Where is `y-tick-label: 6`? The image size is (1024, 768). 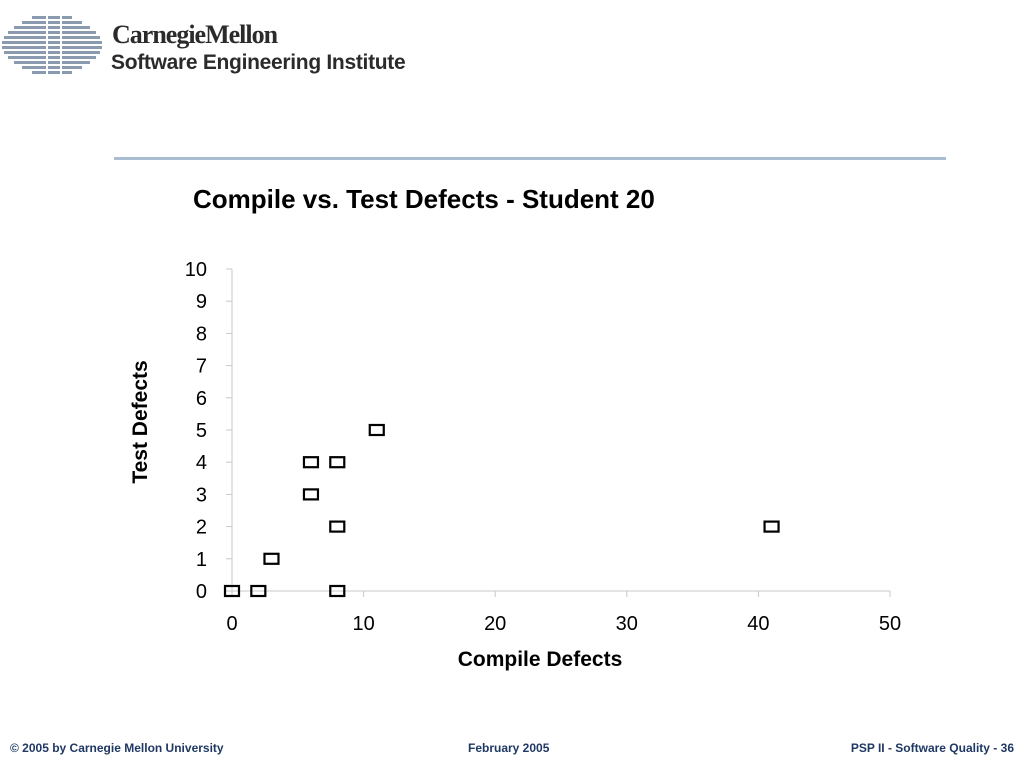 y-tick-label: 6 is located at coordinates (201, 399).